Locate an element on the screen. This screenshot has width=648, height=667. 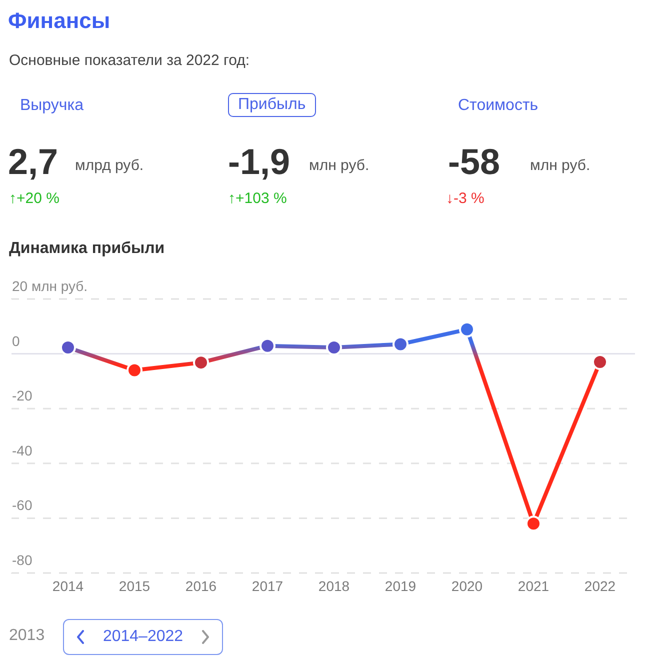
x-tick-label: 2020 is located at coordinates (467, 586).